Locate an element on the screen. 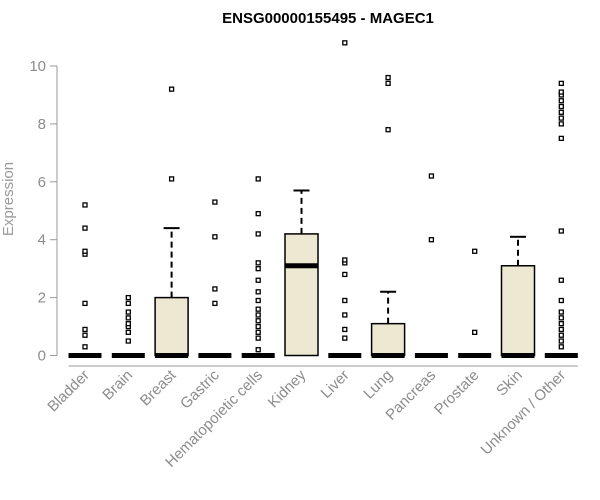 Image resolution: width=600 pixels, height=500 pixels. box-lung is located at coordinates (388, 216).